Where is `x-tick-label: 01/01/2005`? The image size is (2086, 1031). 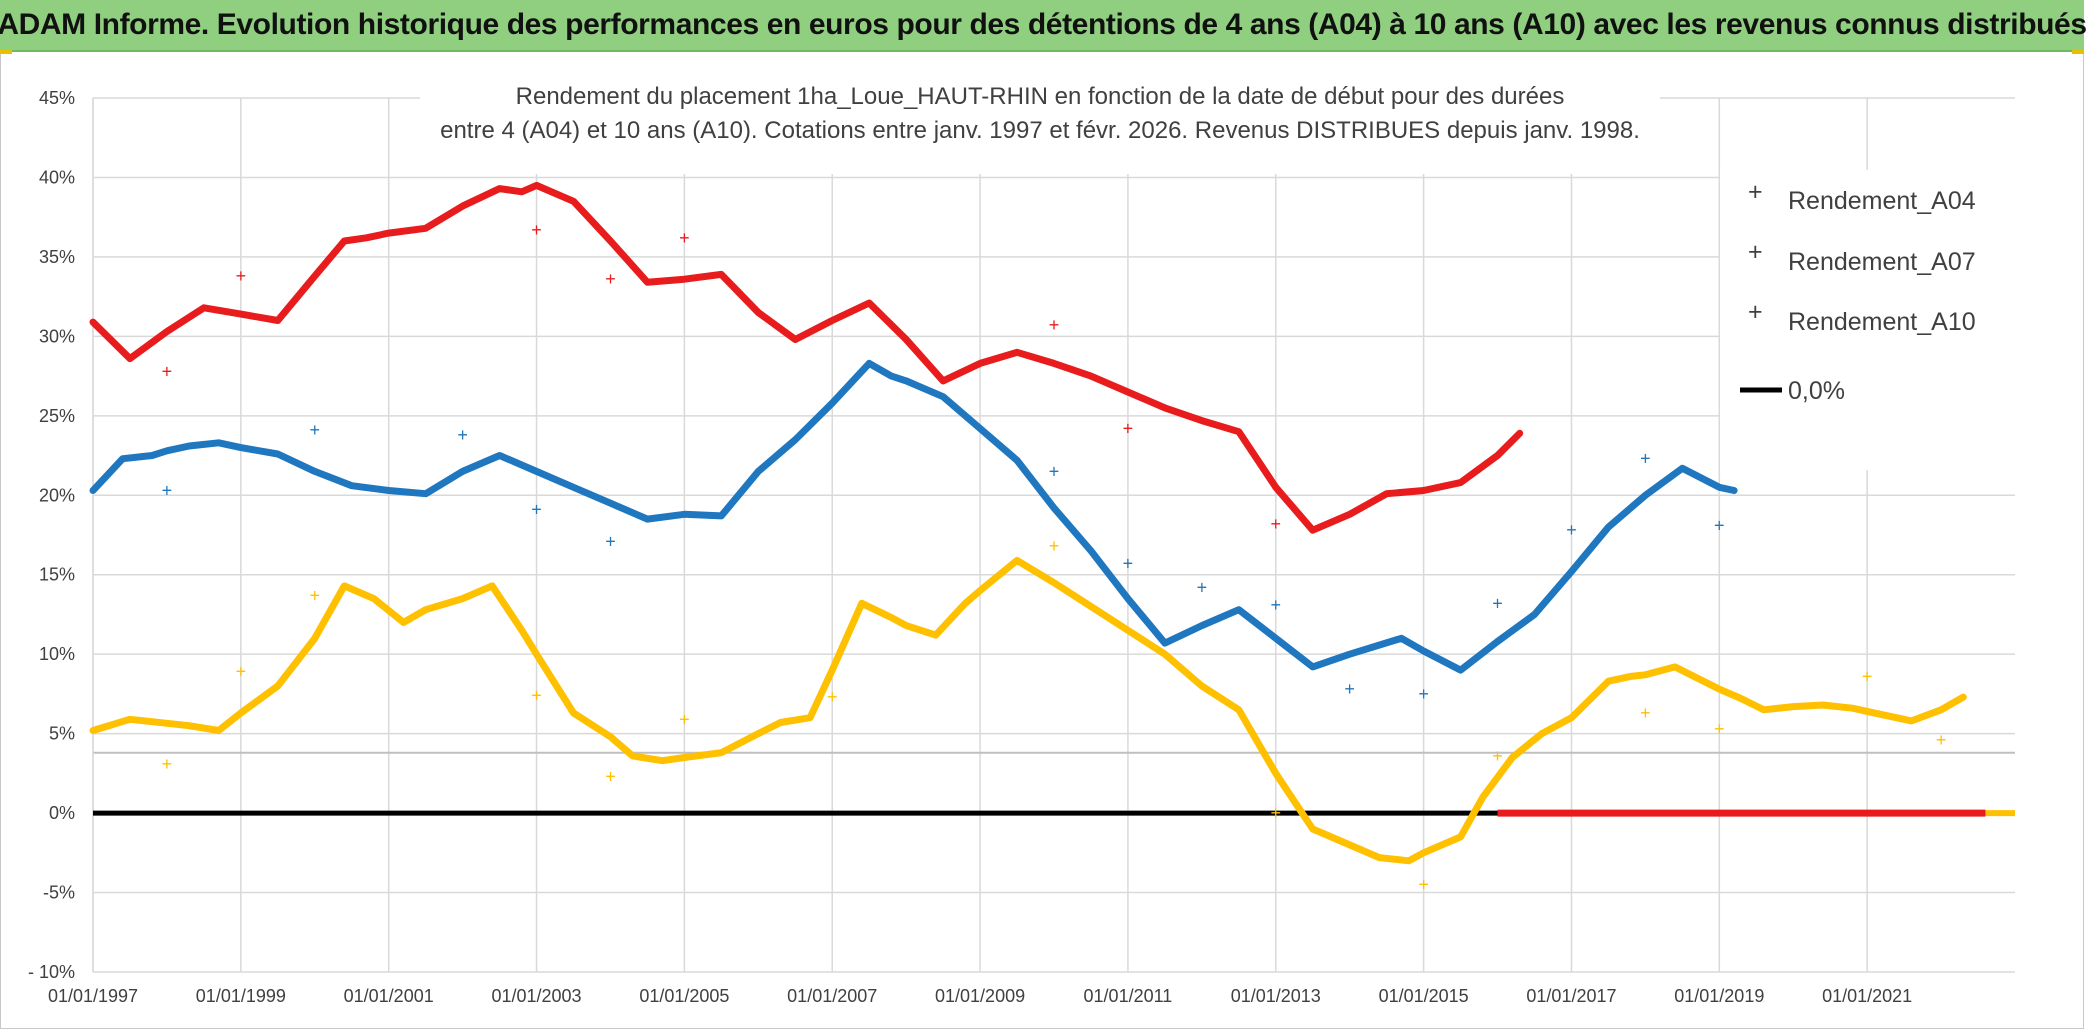
x-tick-label: 01/01/2005 is located at coordinates (684, 996).